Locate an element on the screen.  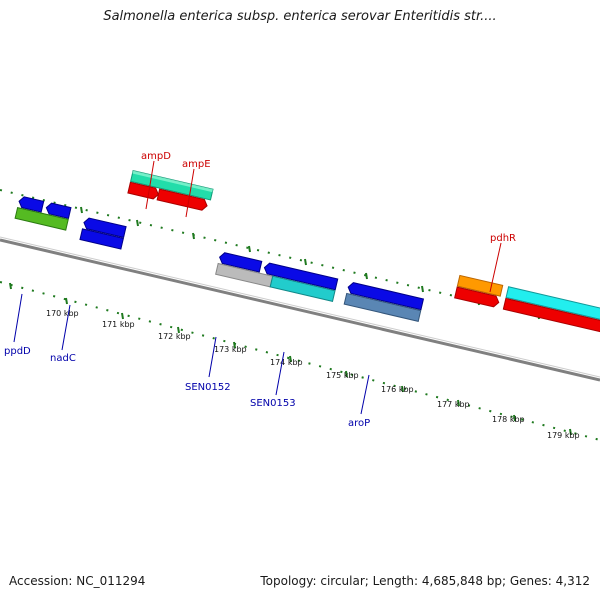
reverse-strand-track is located at coordinates (219, 259).